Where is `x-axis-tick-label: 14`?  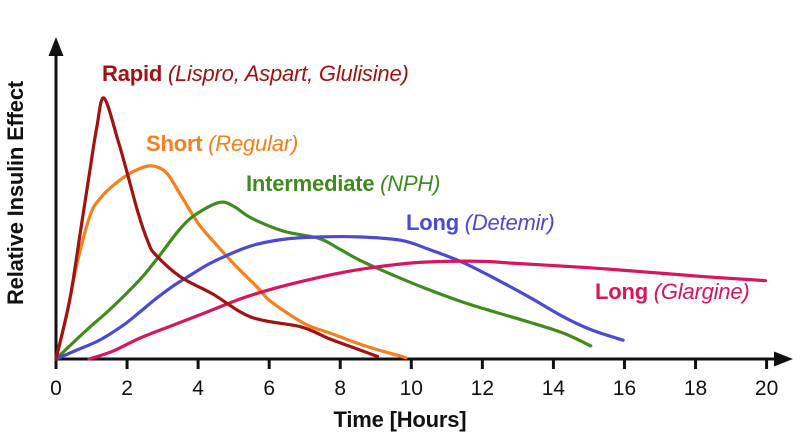
x-axis-tick-label: 14 is located at coordinates (554, 388).